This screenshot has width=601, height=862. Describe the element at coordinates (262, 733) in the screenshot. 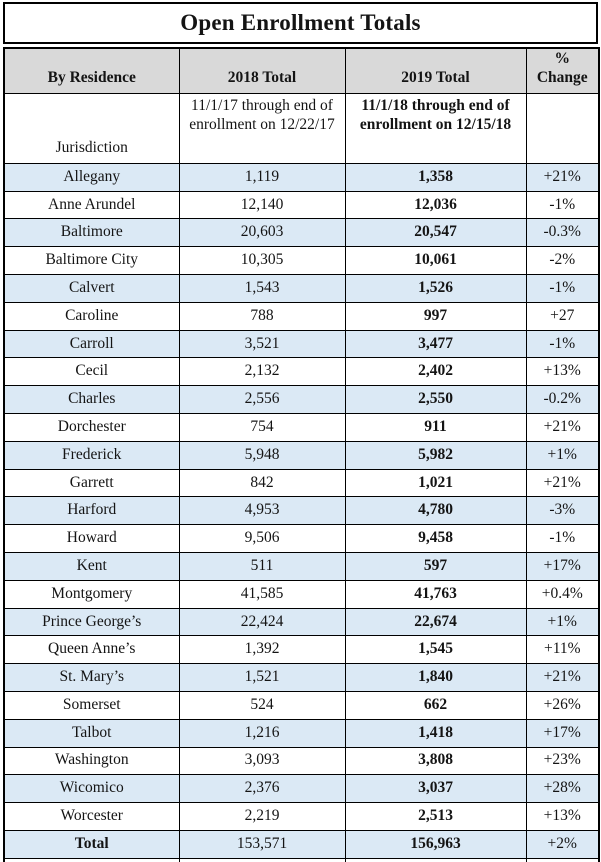

I see `total-2018-cell: 1,216` at that location.